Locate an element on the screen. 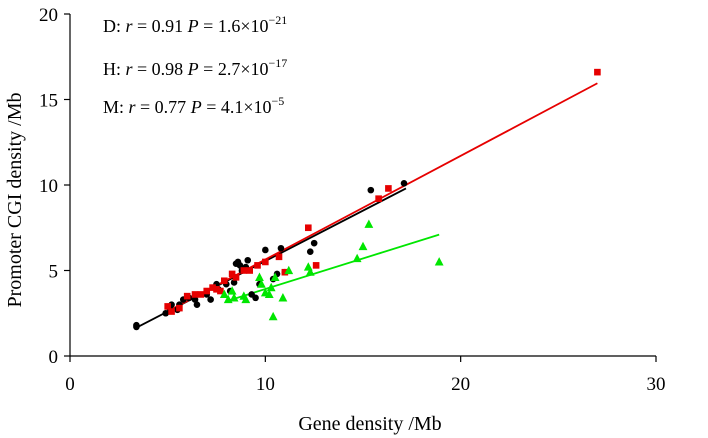 The image size is (708, 438). annotation-m-p-exponent: −5 is located at coordinates (278, 101).